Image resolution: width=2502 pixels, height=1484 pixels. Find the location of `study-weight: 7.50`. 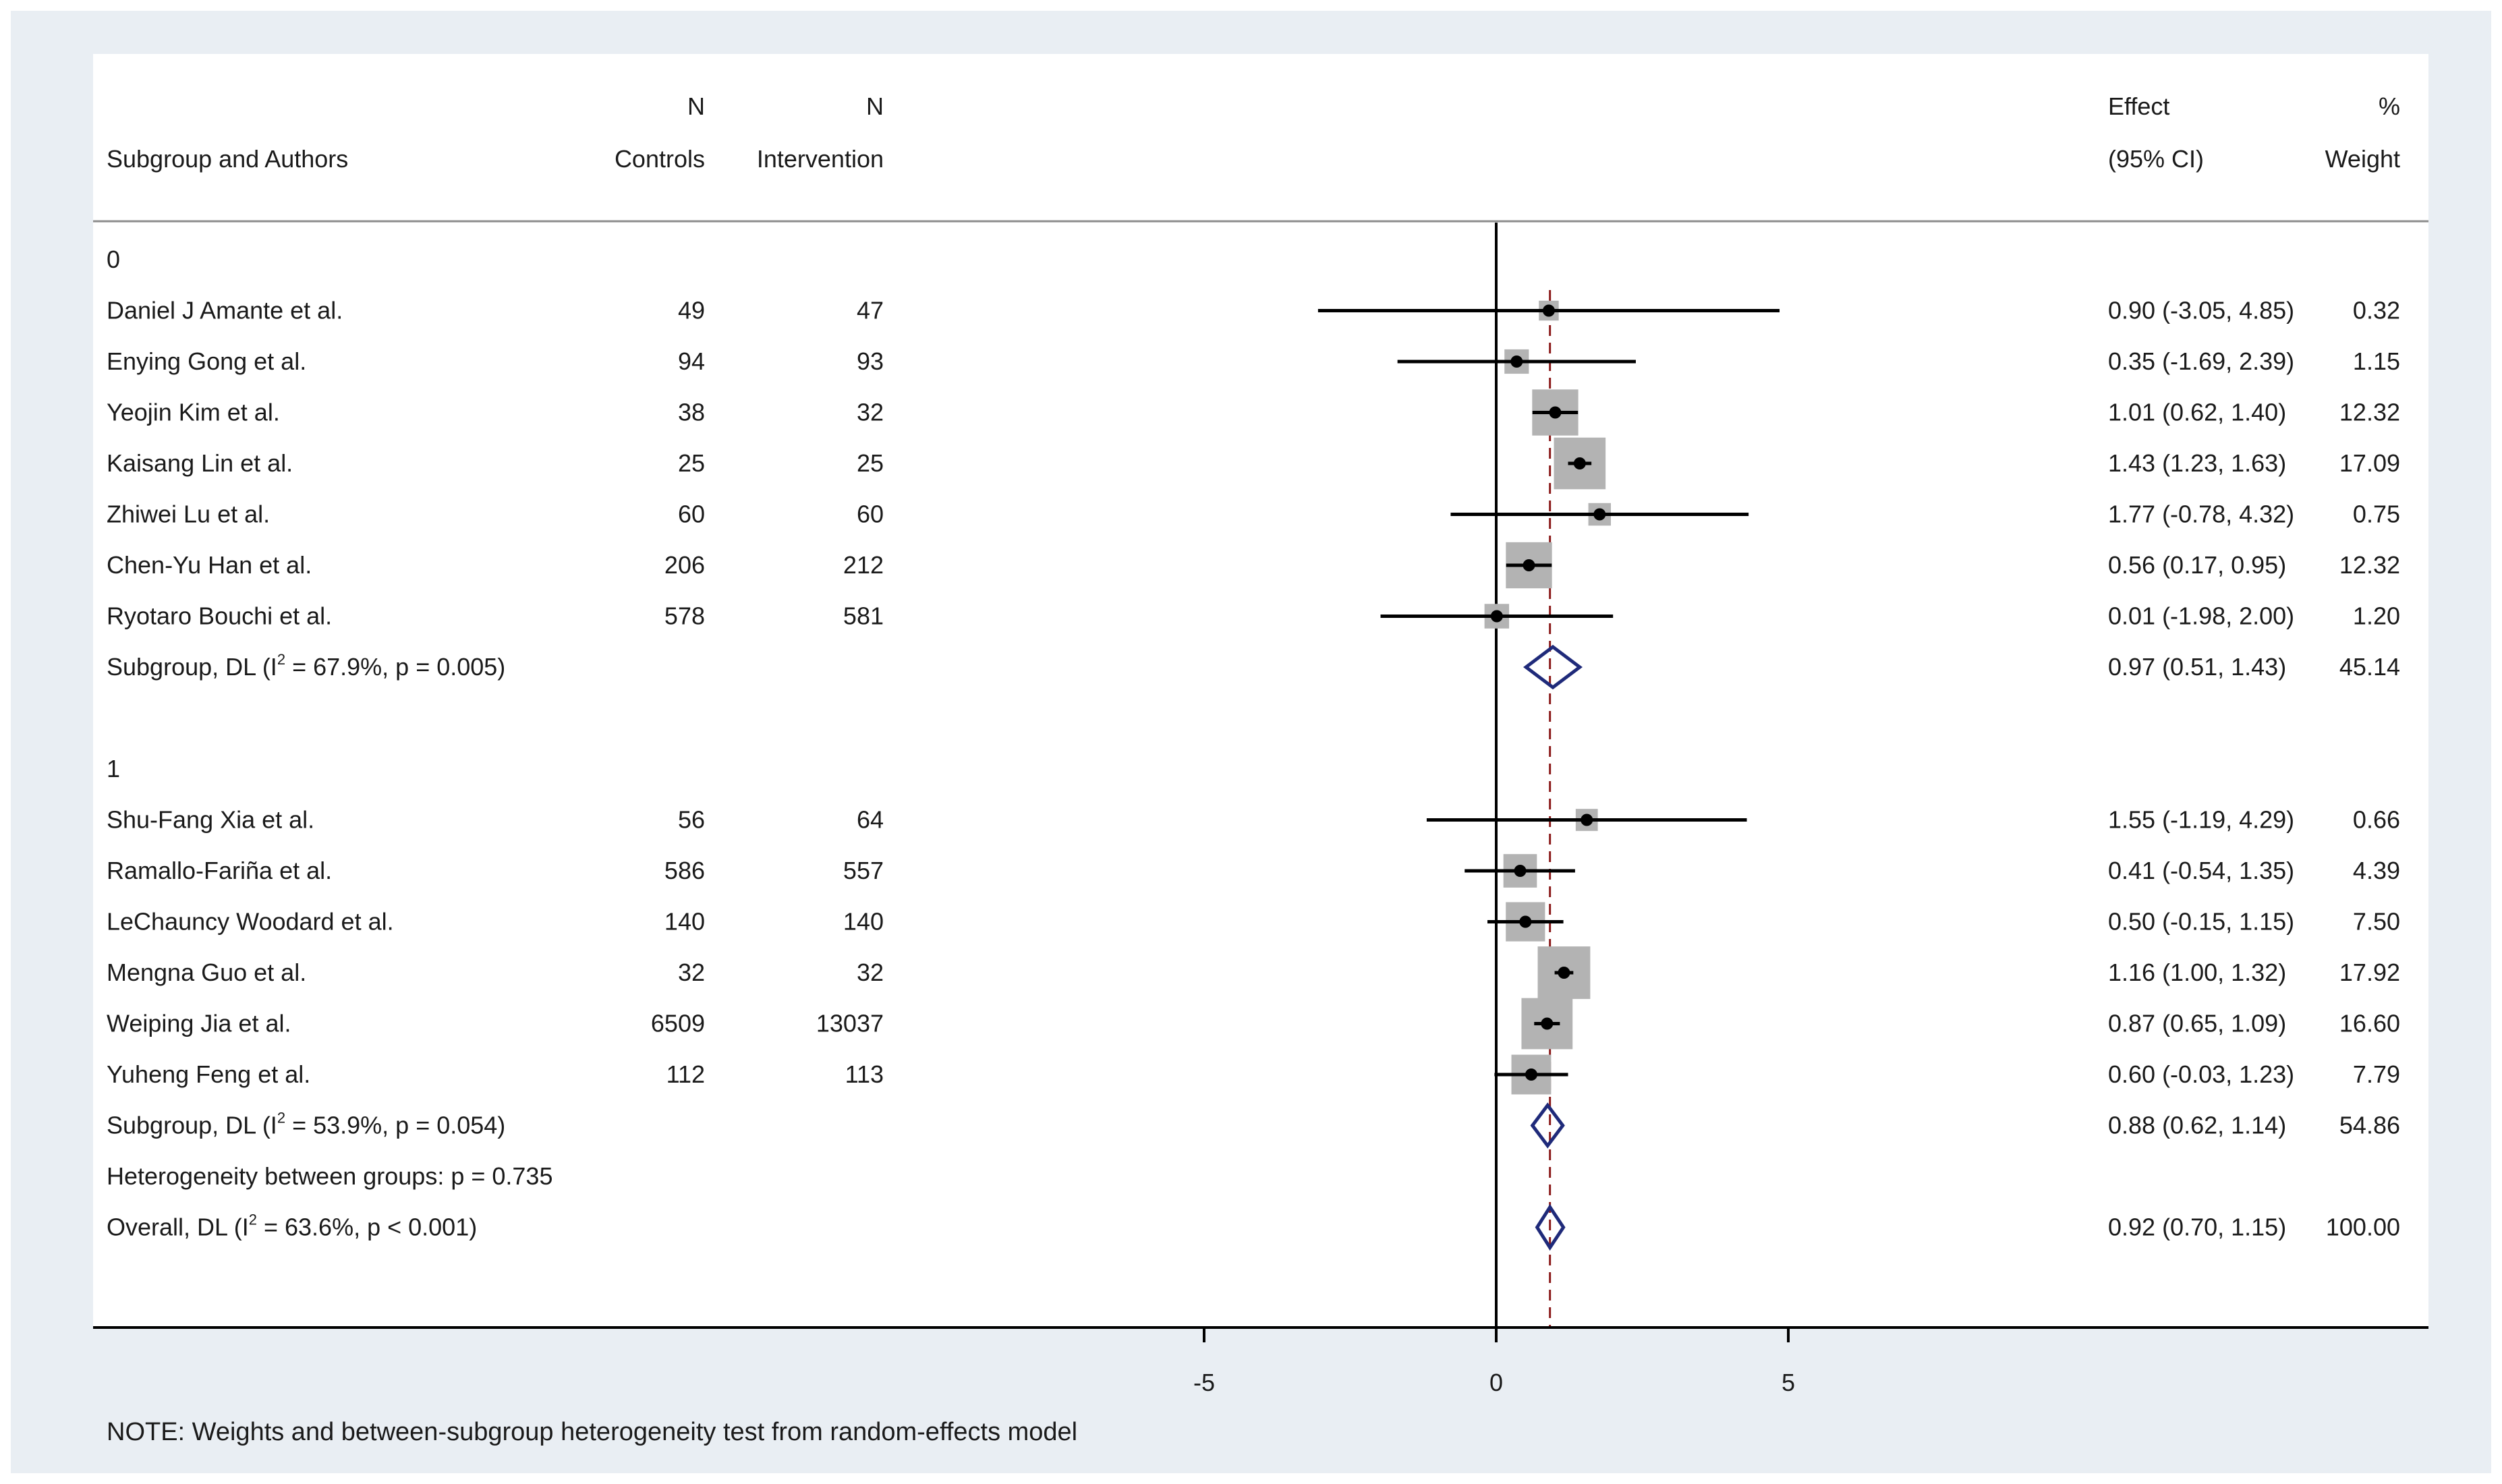

study-weight: 7.50 is located at coordinates (2376, 922).